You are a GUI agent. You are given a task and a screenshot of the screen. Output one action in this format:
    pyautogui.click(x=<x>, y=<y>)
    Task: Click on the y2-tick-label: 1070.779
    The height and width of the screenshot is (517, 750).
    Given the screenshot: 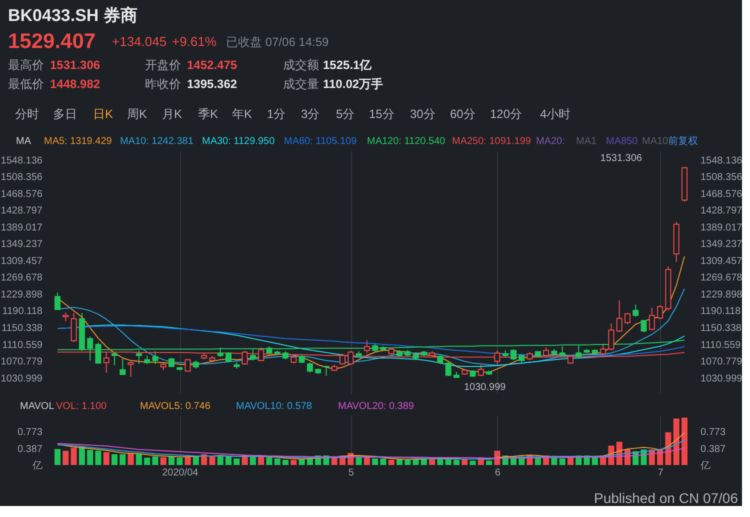 What is the action you would take?
    pyautogui.click(x=721, y=362)
    